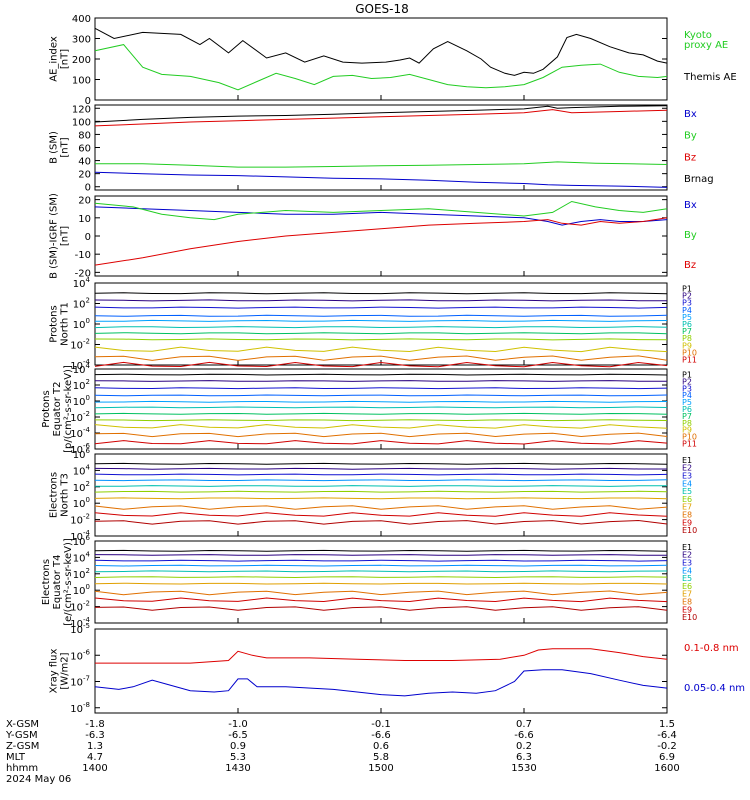 This screenshot has height=800, width=750. What do you see at coordinates (687, 423) in the screenshot?
I see `legend-p8: P8` at bounding box center [687, 423].